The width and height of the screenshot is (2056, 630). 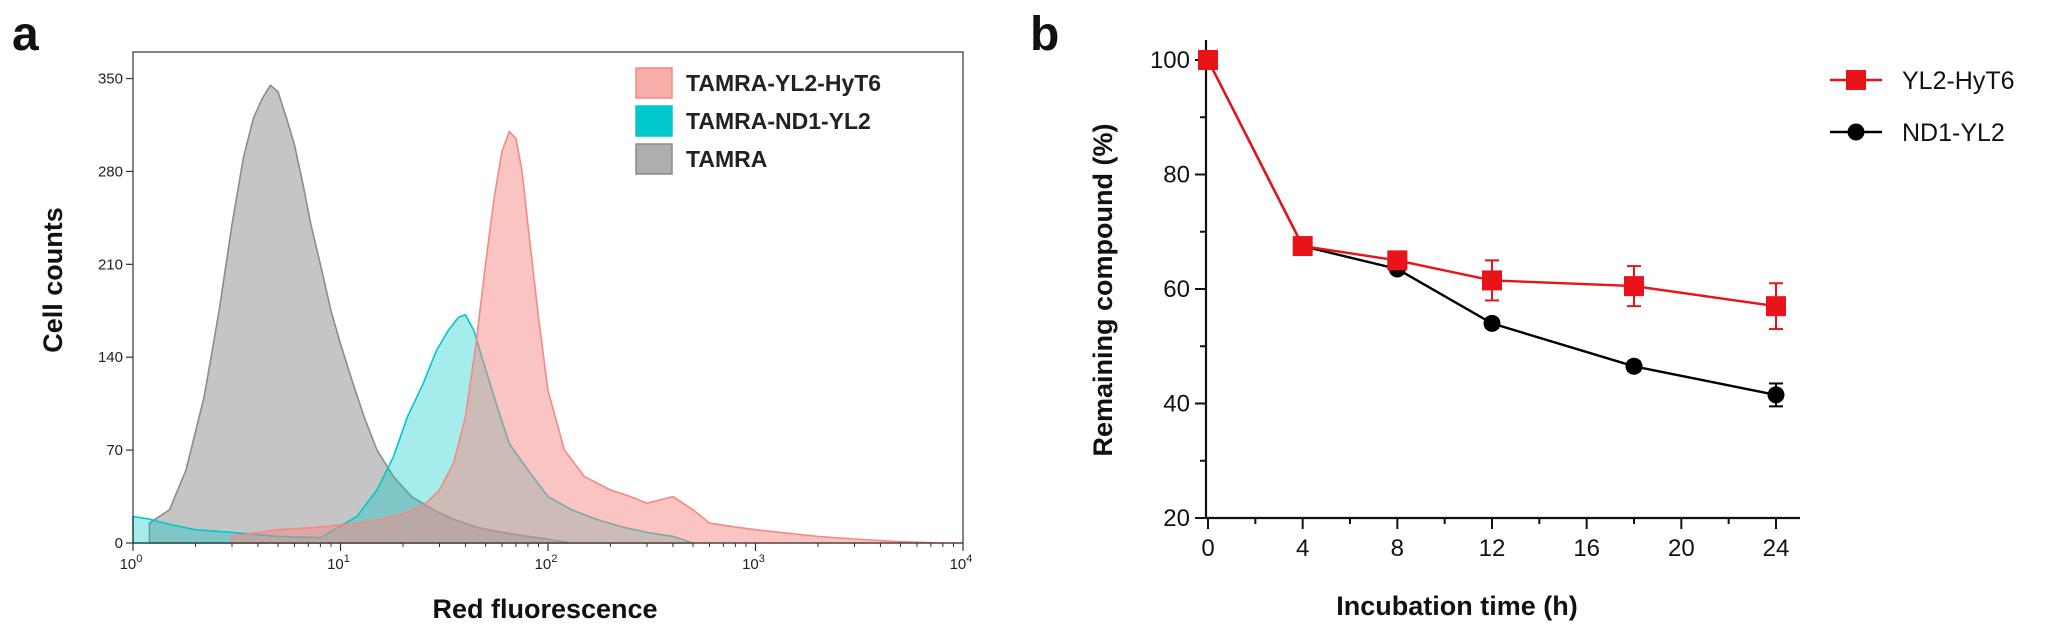 I want to click on panel-b-legend: YL2-HyT6 ND1-YL2, so click(x=1922, y=107).